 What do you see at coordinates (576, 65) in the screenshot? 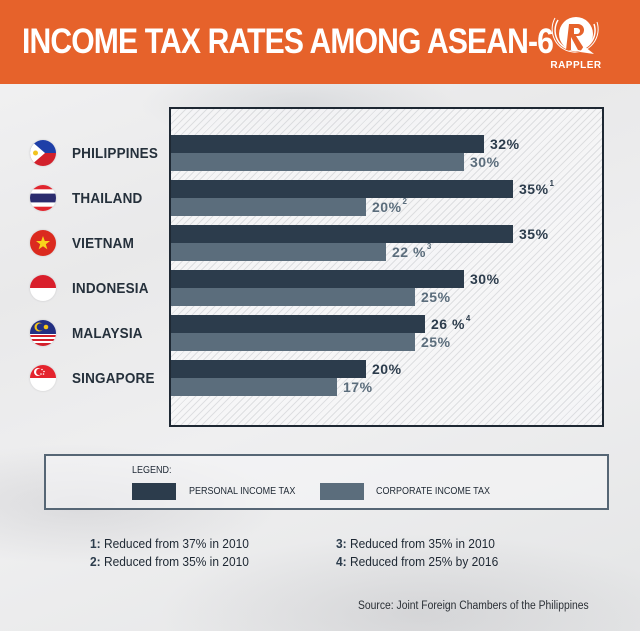
I see `rappler-logo-text: RAPPLER` at bounding box center [576, 65].